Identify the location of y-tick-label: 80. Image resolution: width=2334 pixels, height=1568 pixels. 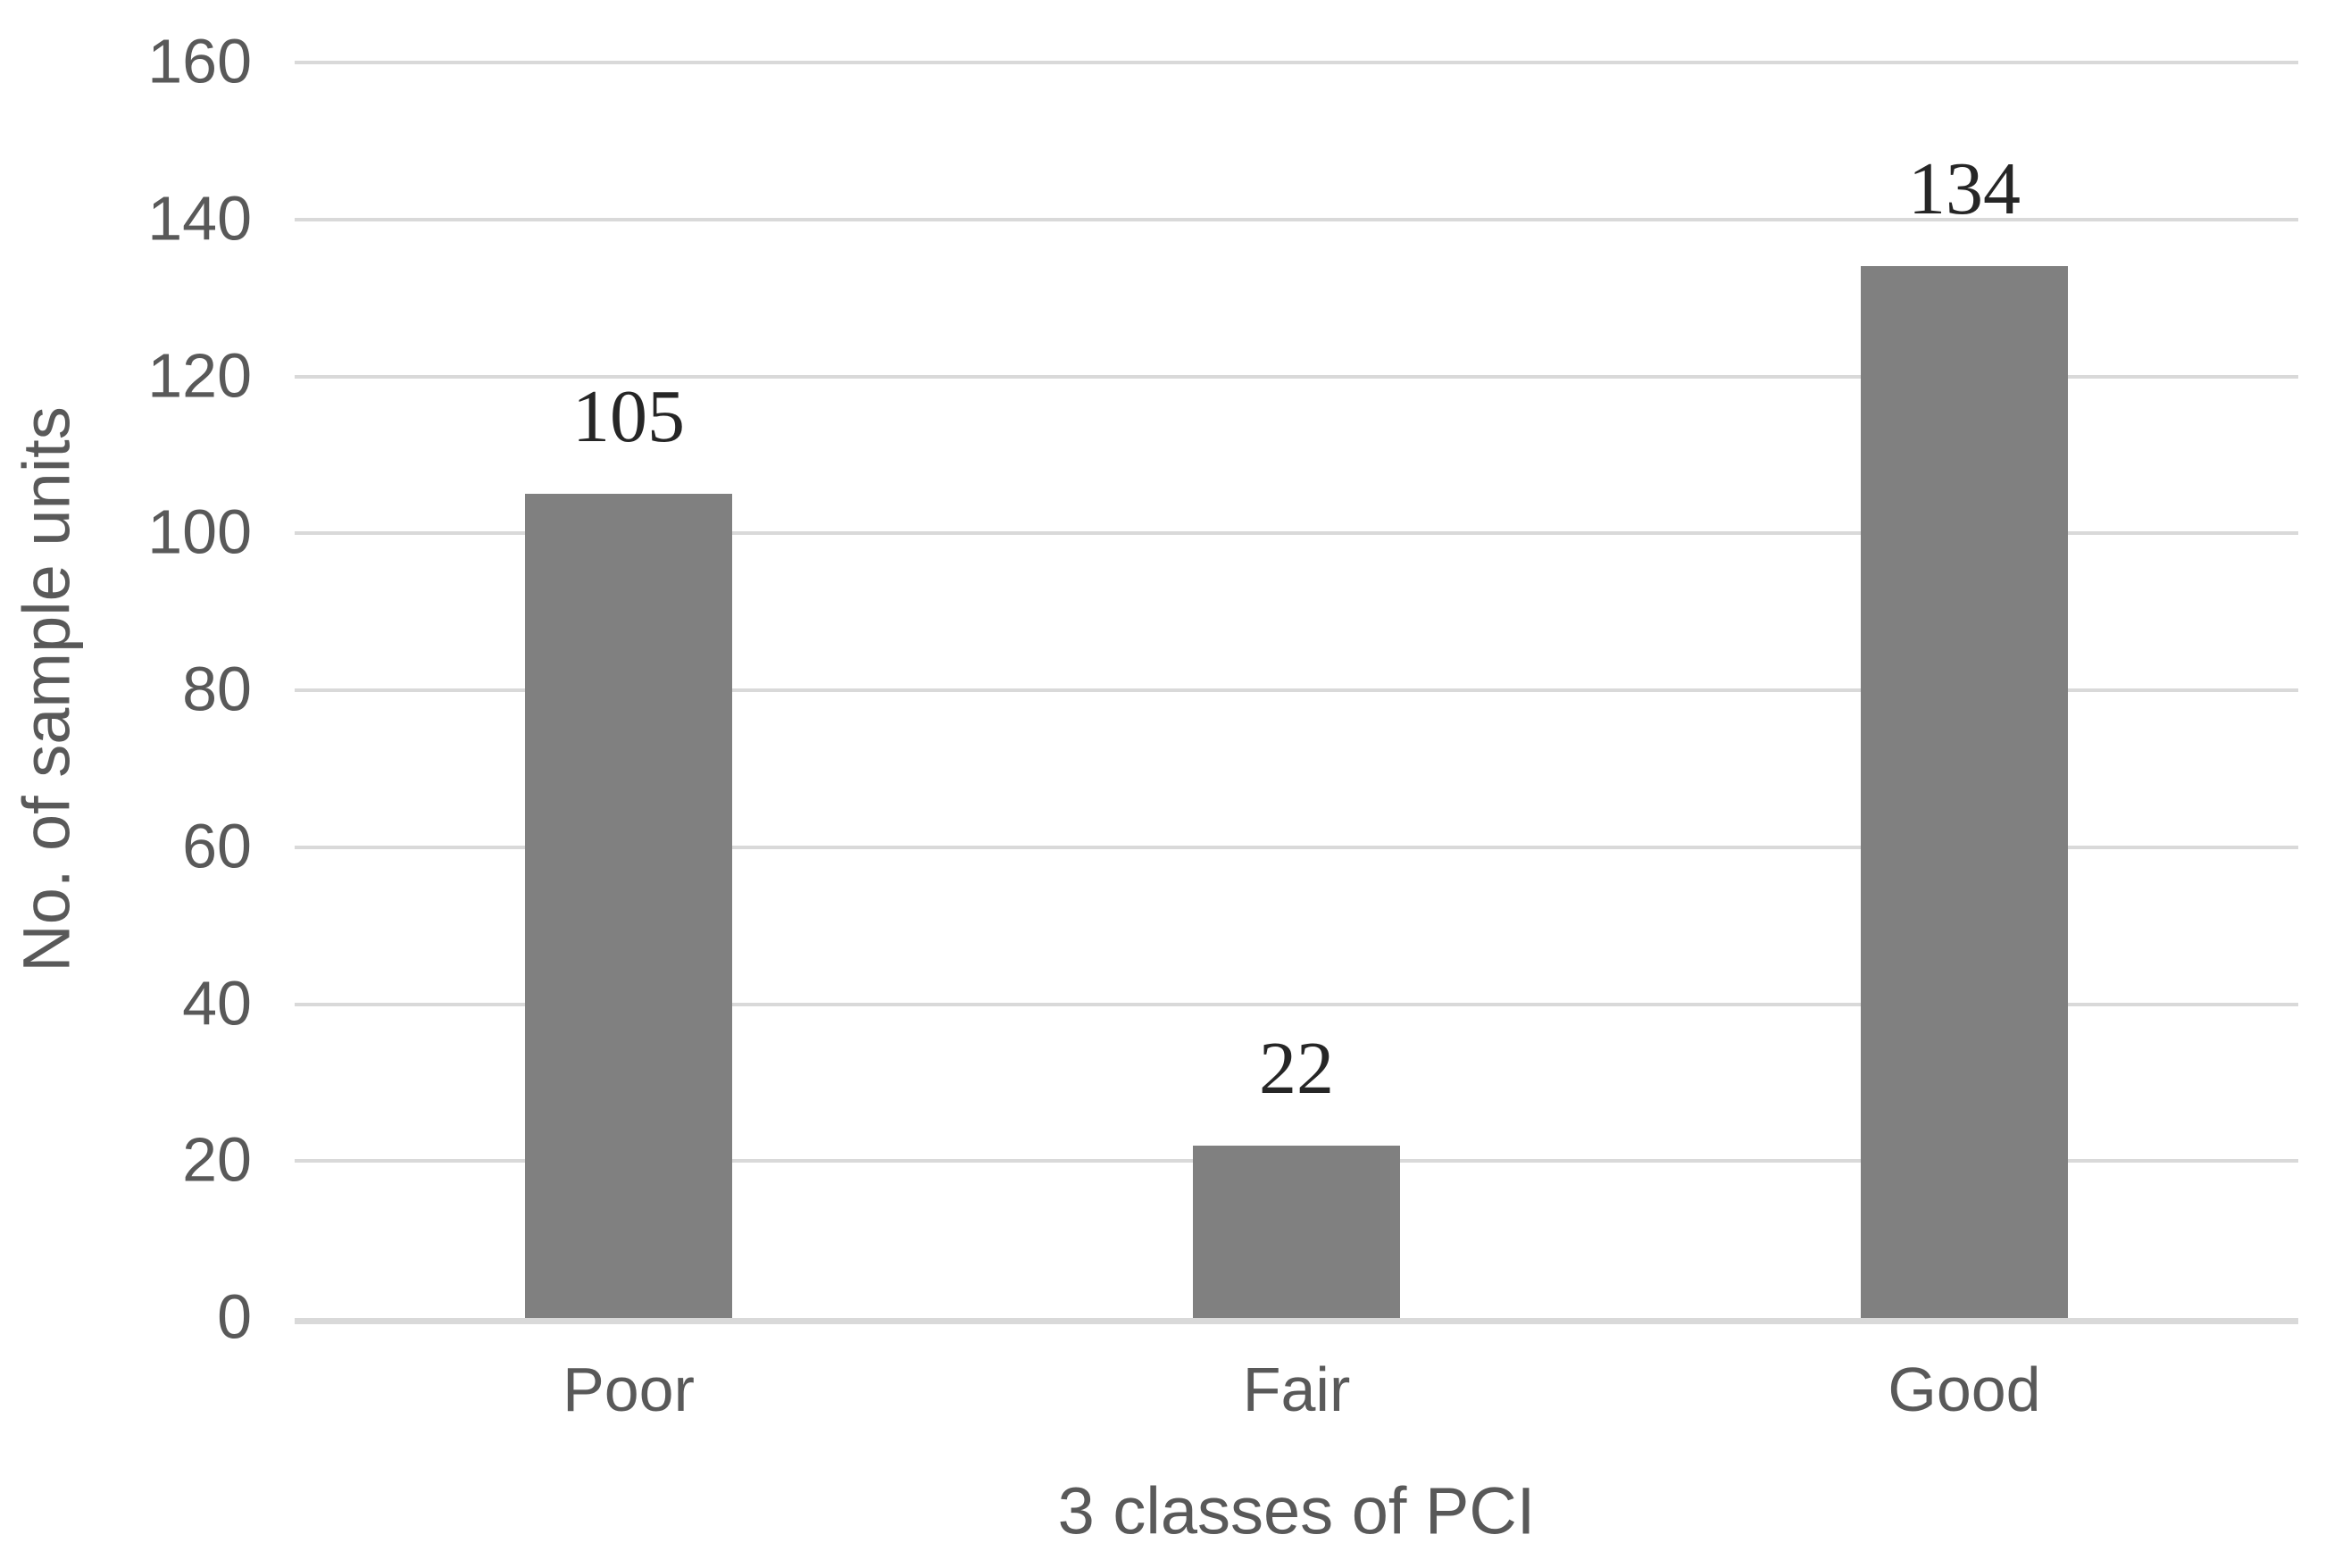
(217, 689).